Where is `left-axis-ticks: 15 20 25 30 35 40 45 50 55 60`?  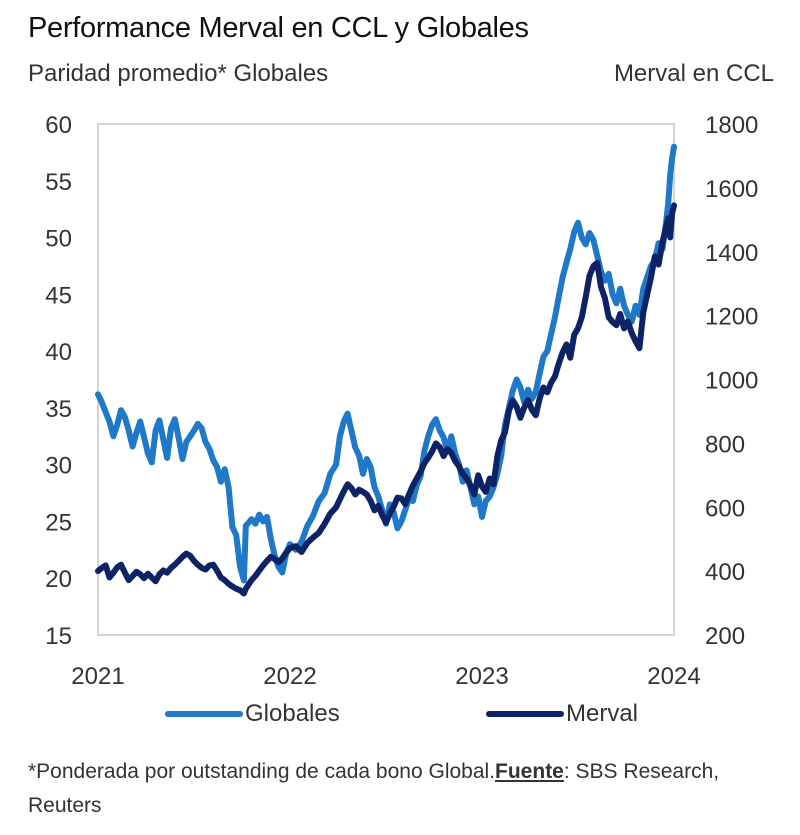
left-axis-ticks: 15 20 25 30 35 40 45 50 55 60 is located at coordinates (58, 381).